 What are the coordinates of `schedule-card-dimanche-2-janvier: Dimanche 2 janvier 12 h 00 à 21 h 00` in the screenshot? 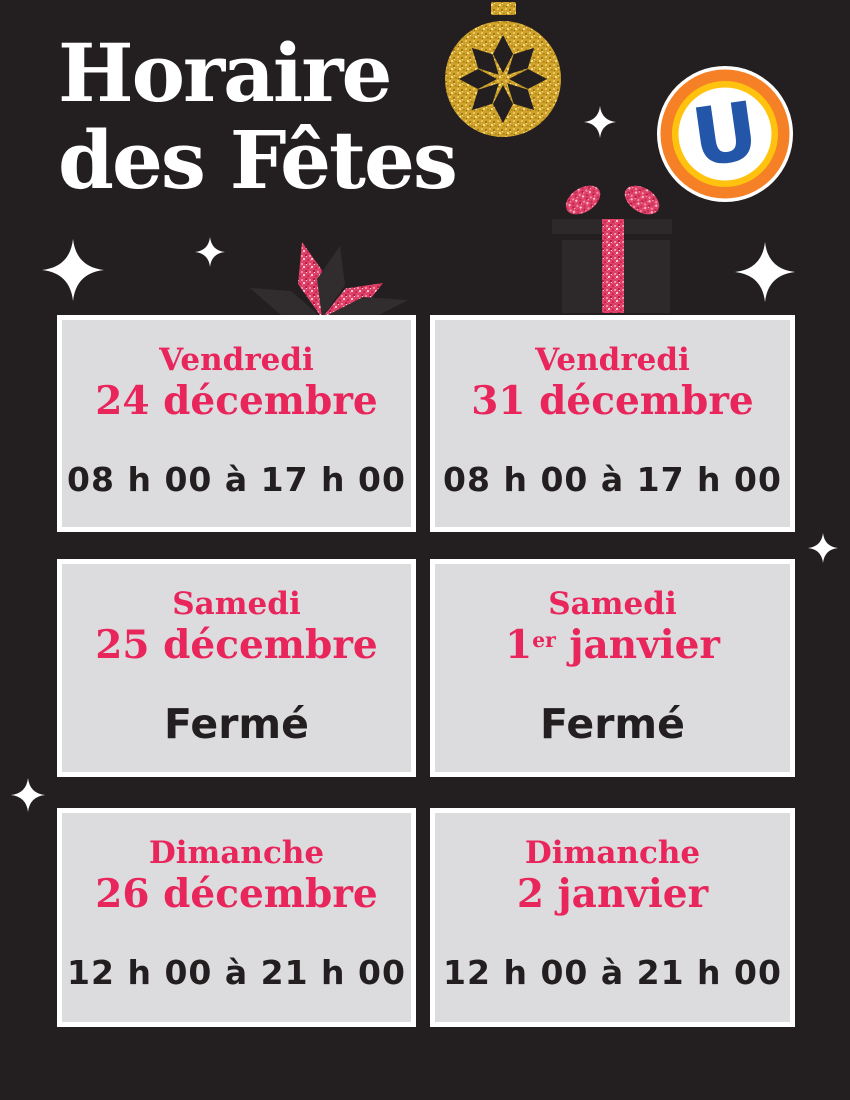 It's located at (612, 917).